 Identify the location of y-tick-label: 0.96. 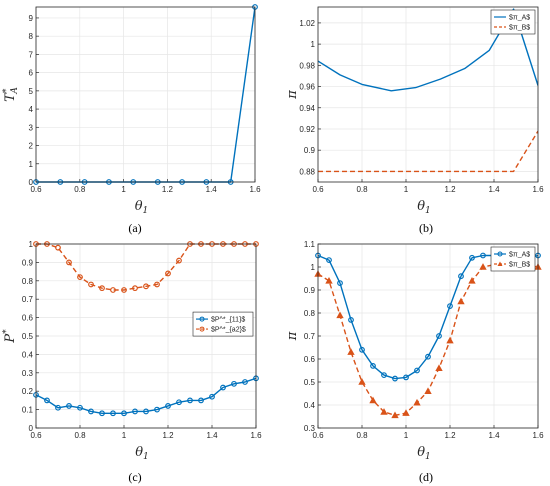
(307, 87).